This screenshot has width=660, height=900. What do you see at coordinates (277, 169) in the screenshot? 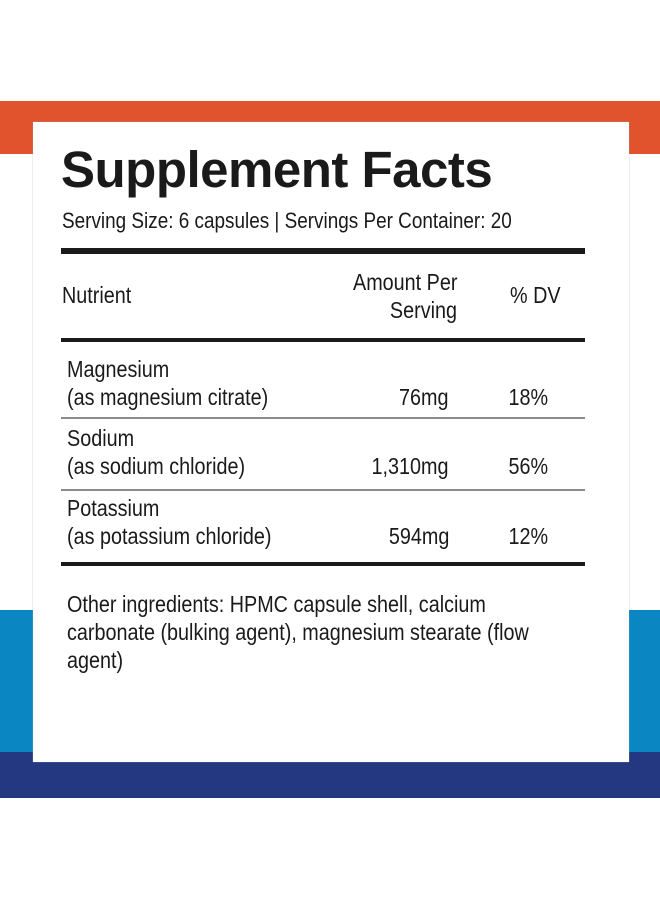
I see `panel-title: Supplement Facts` at bounding box center [277, 169].